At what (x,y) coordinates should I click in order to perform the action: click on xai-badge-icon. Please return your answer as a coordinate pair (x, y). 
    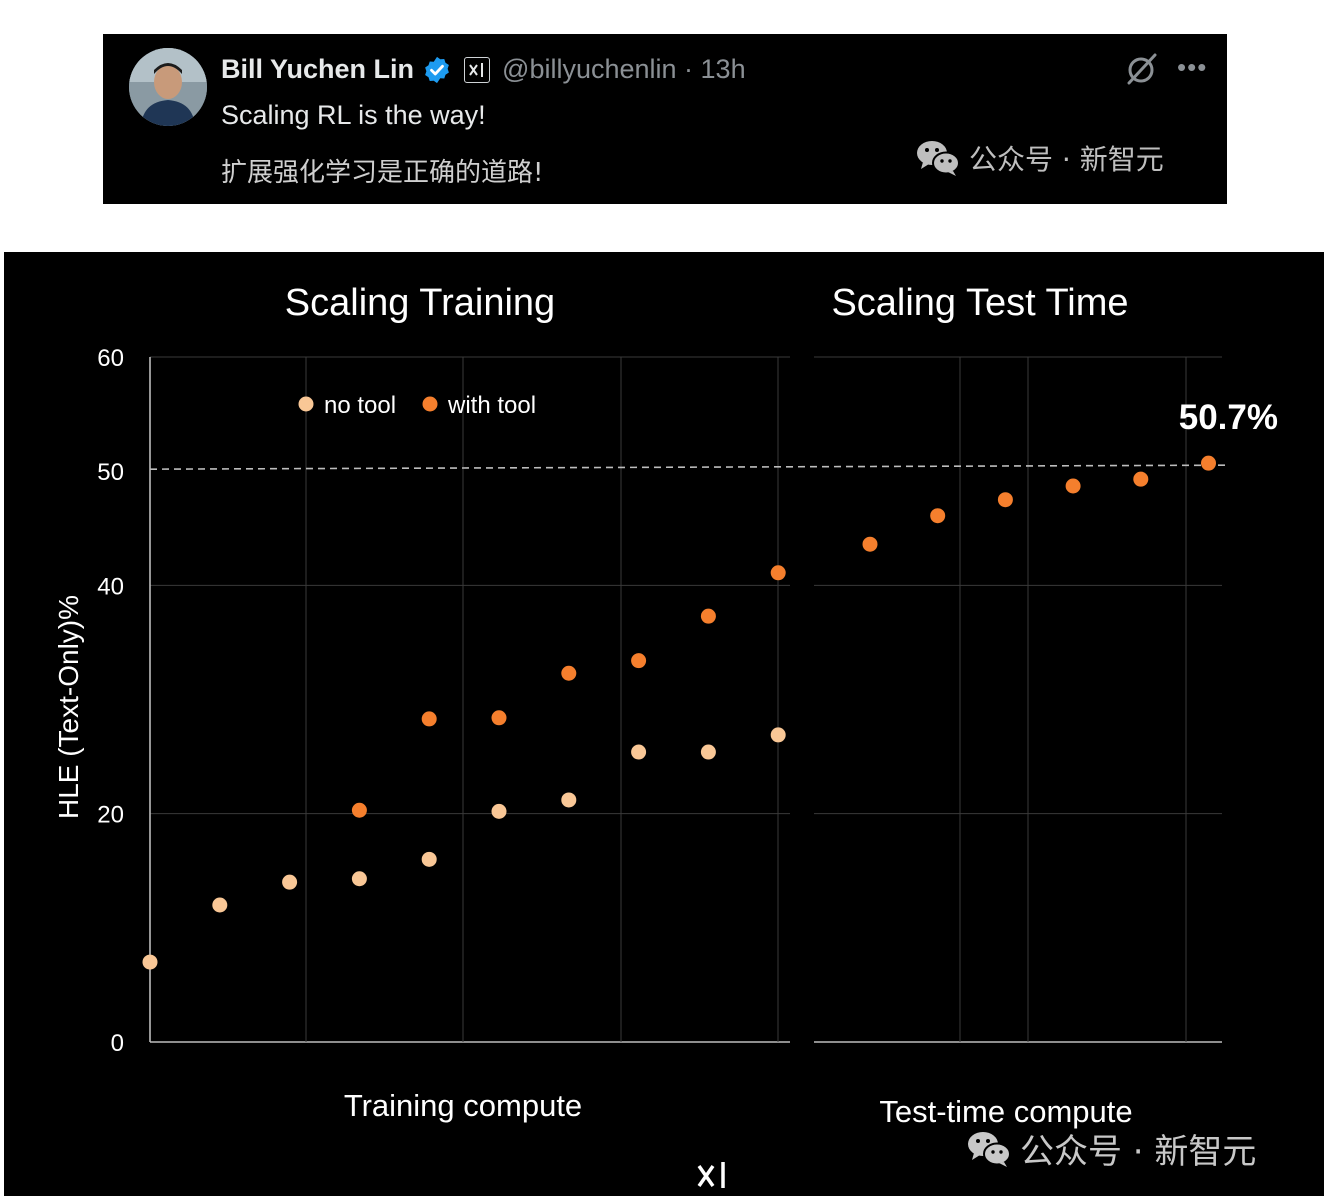
    Looking at the image, I should click on (477, 69).